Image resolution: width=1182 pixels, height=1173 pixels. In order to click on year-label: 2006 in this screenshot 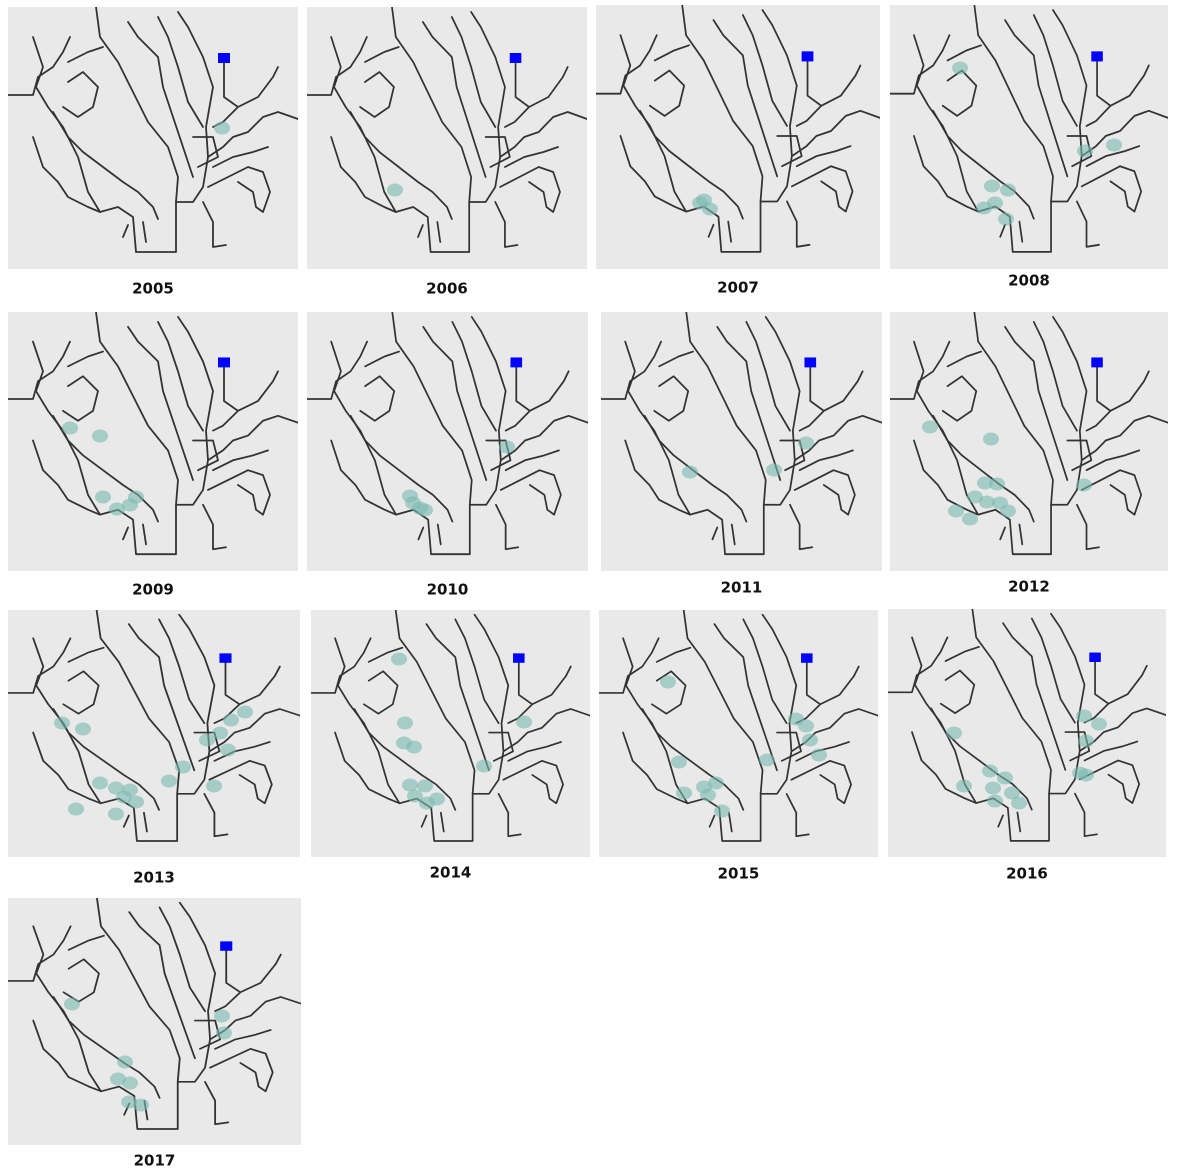, I will do `click(447, 289)`.